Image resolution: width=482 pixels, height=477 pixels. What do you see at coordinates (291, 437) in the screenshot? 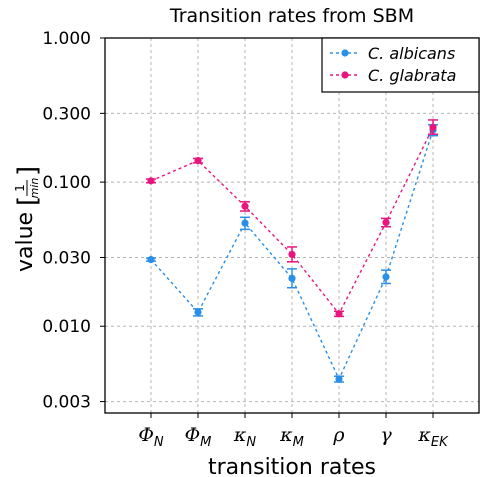
I see `x-tick-label: κM` at bounding box center [291, 437].